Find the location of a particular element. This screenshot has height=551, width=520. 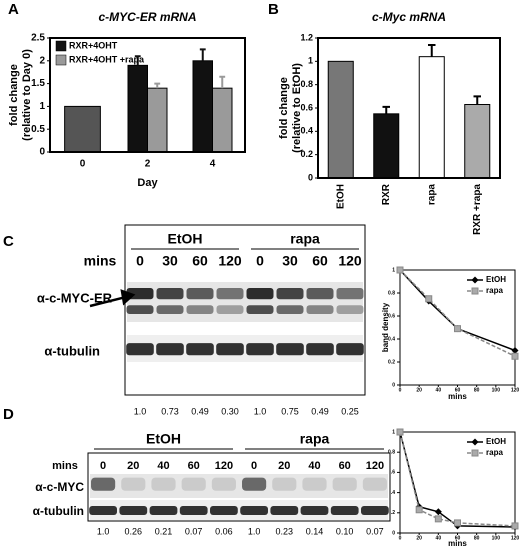

lane-label: 30 is located at coordinates (170, 261).